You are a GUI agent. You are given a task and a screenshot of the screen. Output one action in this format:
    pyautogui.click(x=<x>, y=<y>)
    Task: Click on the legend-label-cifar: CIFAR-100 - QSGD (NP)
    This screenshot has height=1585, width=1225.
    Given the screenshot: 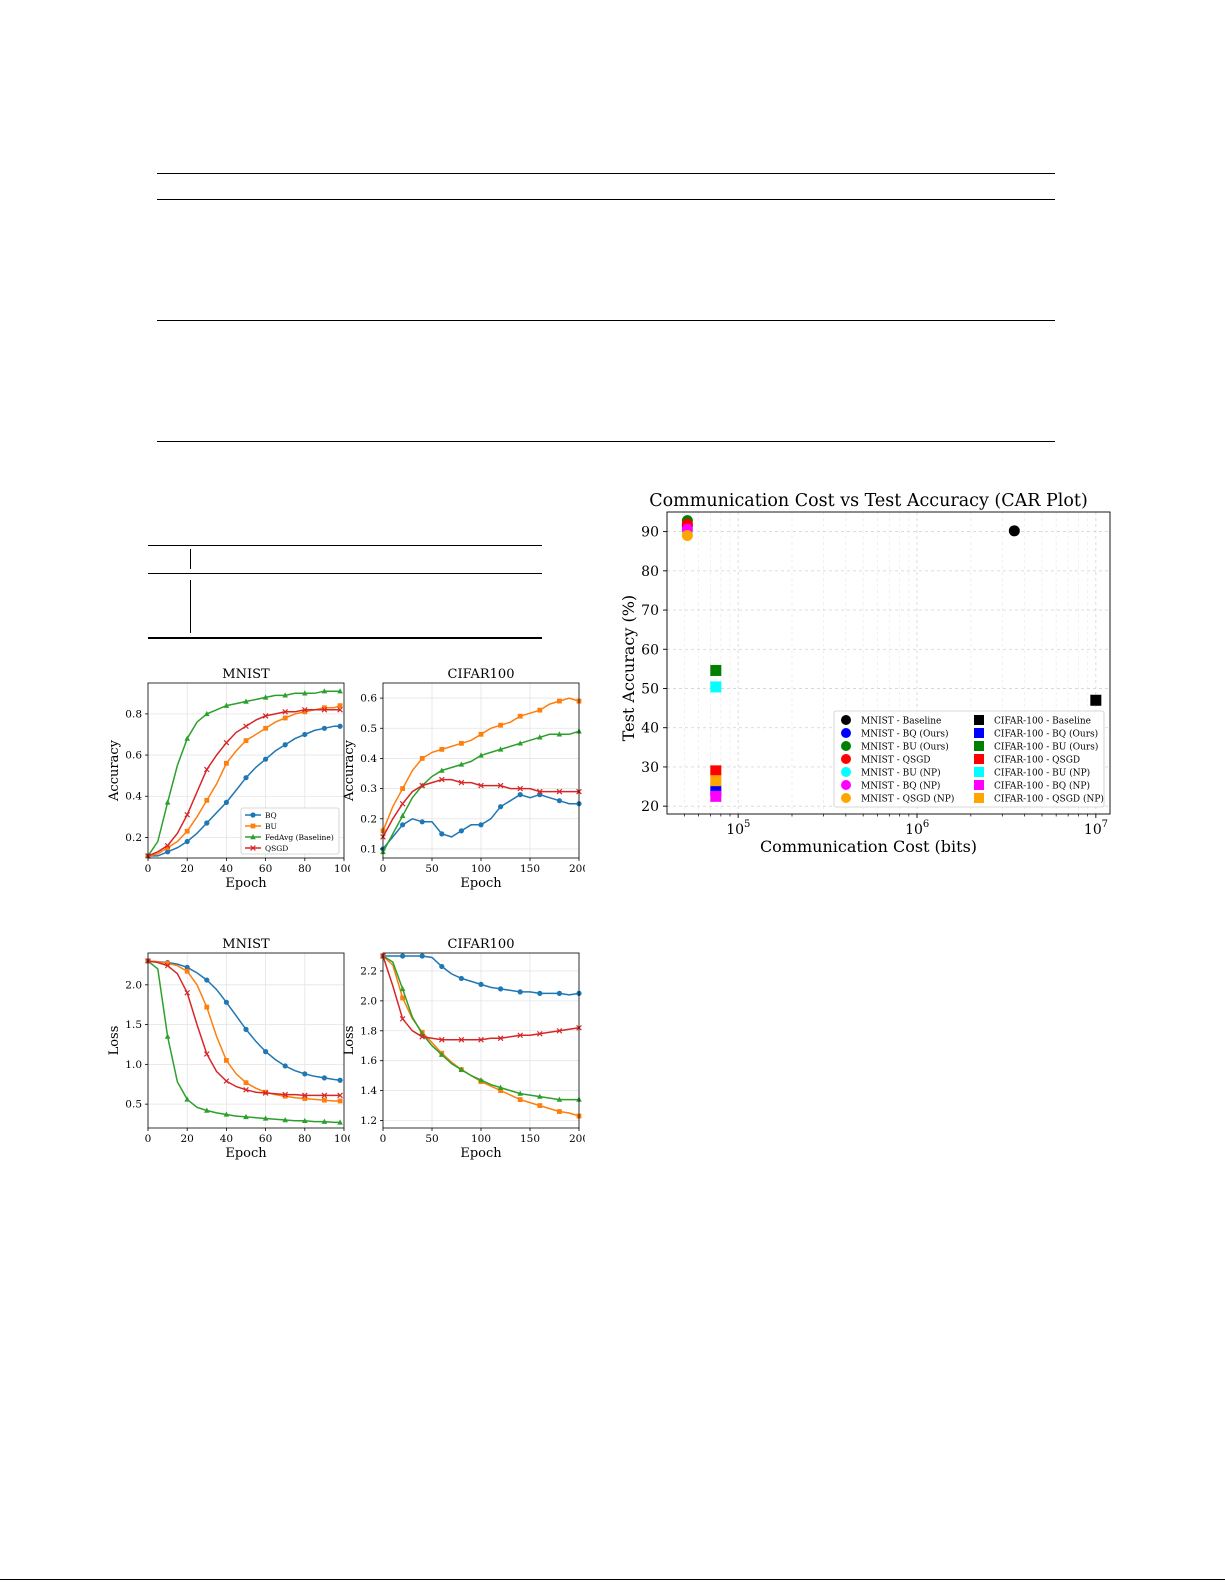 What is the action you would take?
    pyautogui.click(x=1049, y=799)
    